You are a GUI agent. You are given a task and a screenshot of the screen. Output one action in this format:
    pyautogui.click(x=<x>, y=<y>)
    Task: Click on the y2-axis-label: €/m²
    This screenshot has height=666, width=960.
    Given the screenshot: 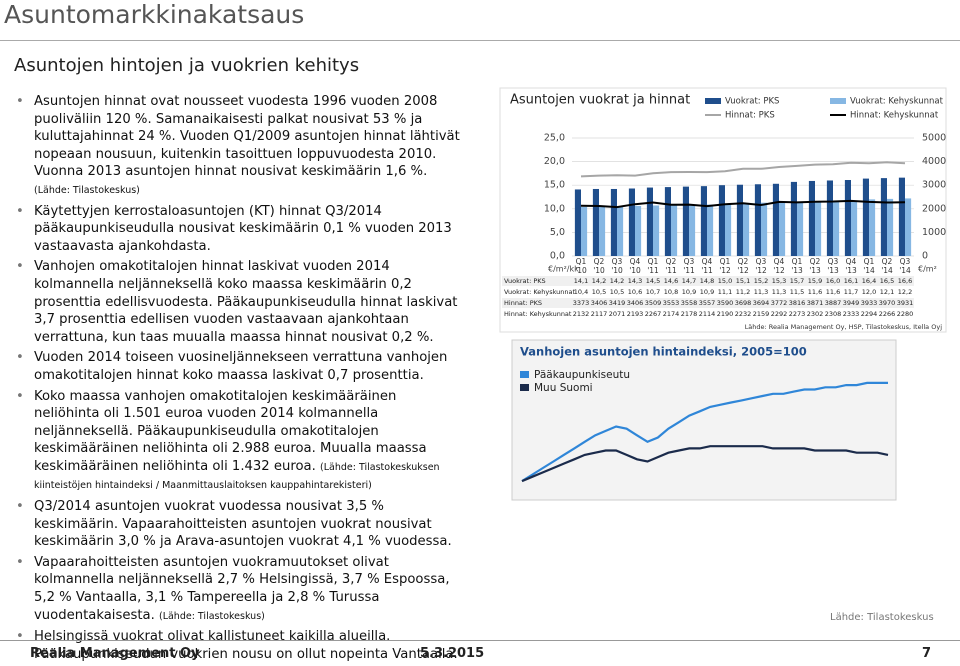 What is the action you would take?
    pyautogui.click(x=927, y=269)
    